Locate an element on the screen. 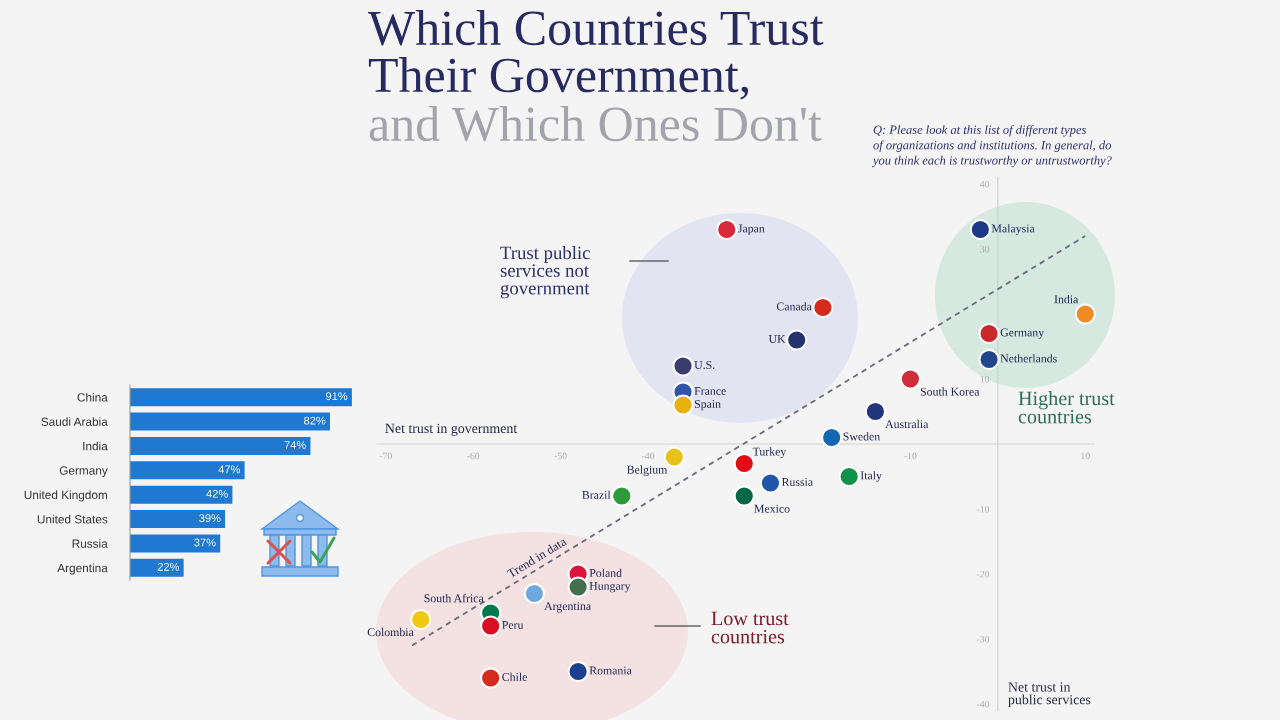 Image resolution: width=1280 pixels, height=720 pixels. series-label: Chile is located at coordinates (514, 676).